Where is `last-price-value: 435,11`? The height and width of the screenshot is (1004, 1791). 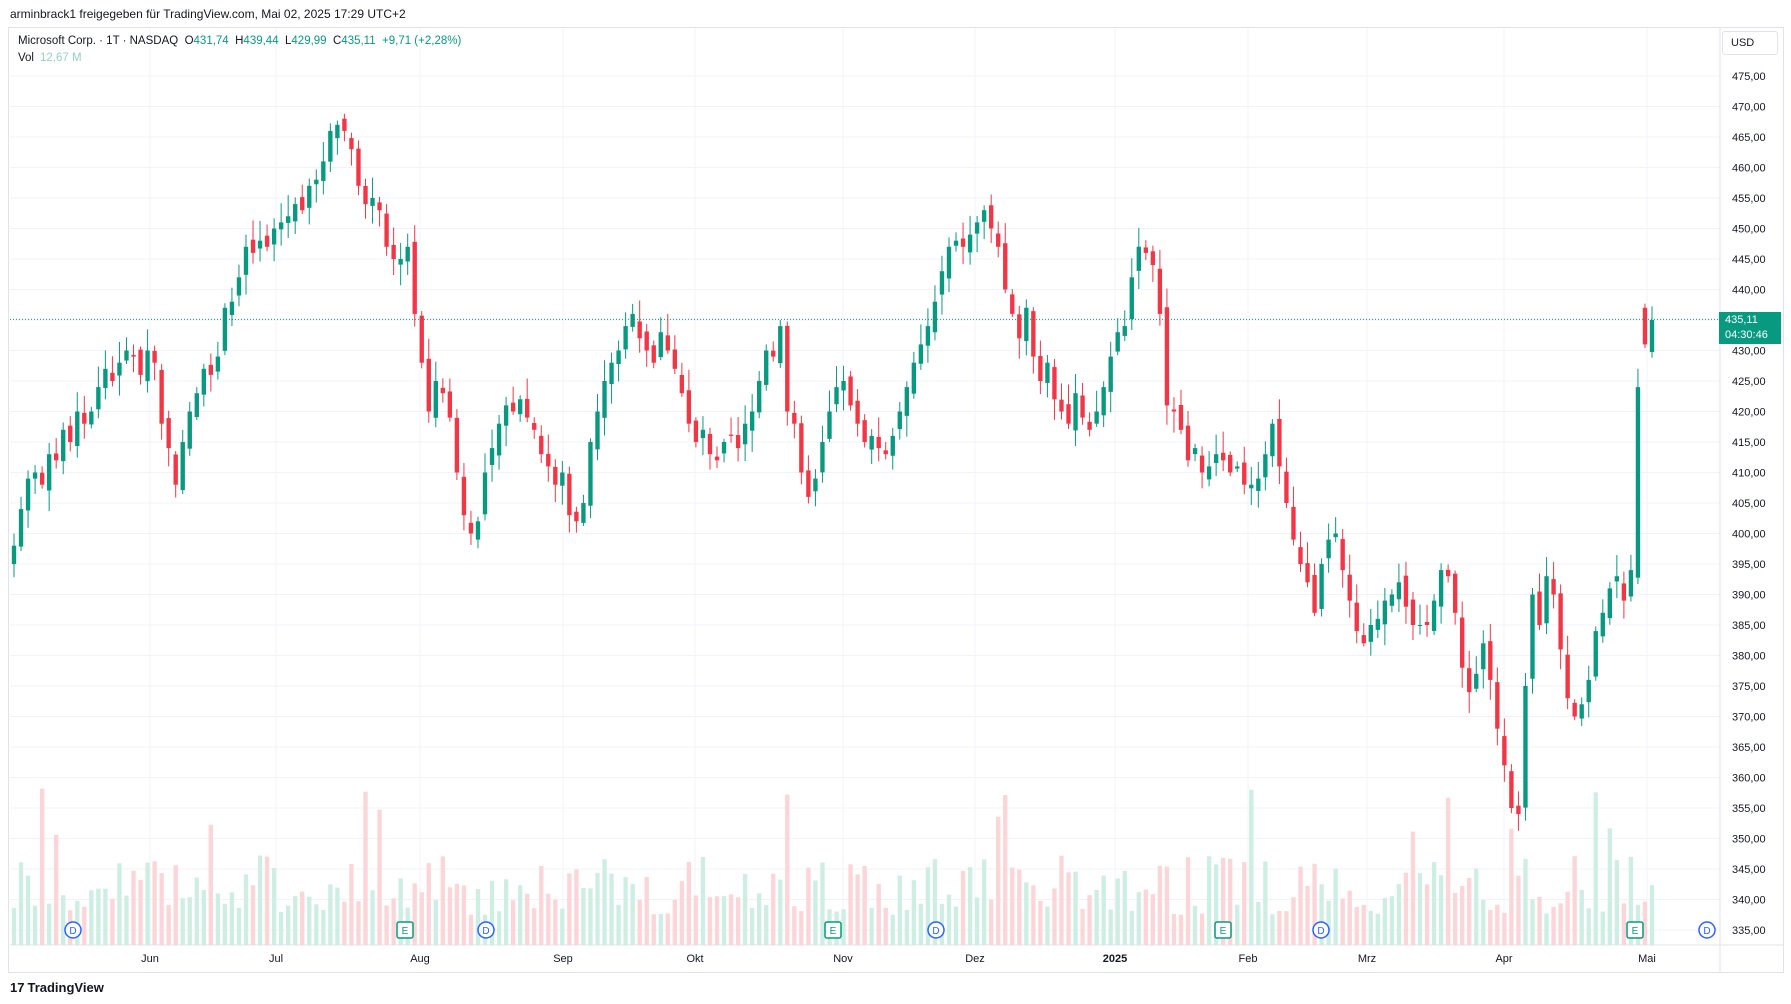
last-price-value: 435,11 is located at coordinates (1741, 320).